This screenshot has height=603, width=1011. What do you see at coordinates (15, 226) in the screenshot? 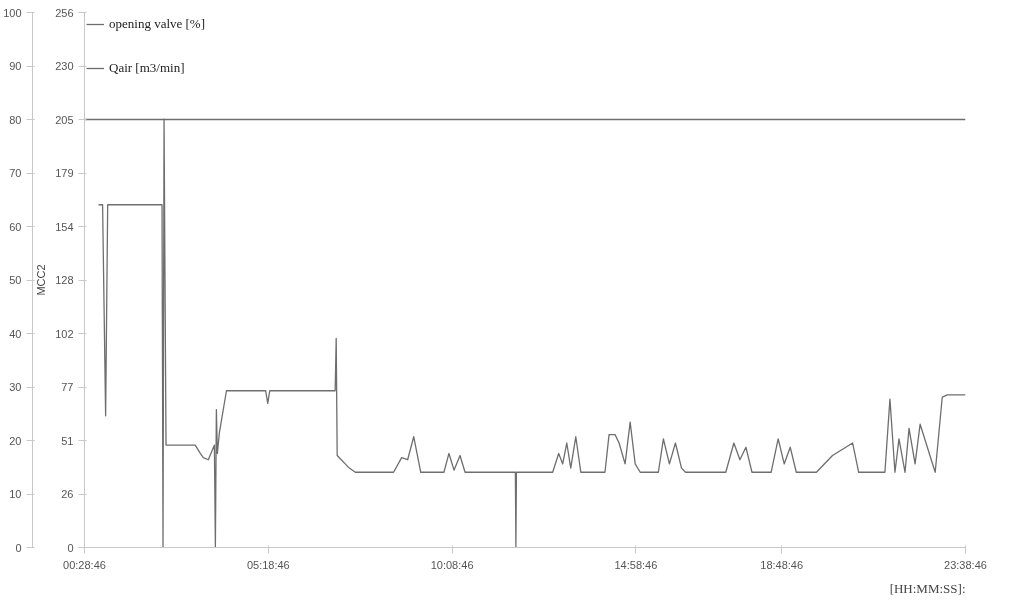
I see `y-tick-label: 60` at bounding box center [15, 226].